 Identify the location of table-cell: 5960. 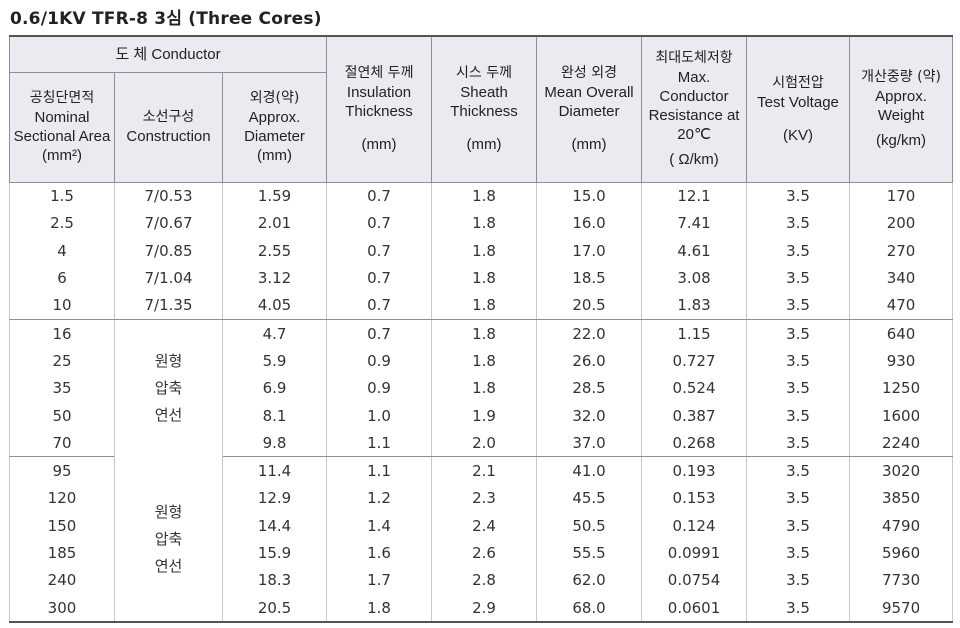
(901, 553).